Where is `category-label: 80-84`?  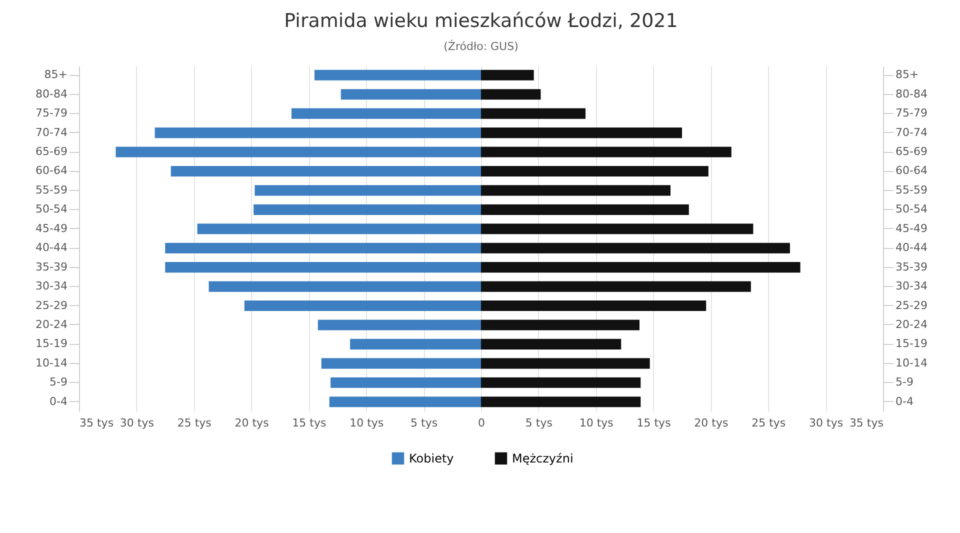
category-label: 80-84 is located at coordinates (912, 93).